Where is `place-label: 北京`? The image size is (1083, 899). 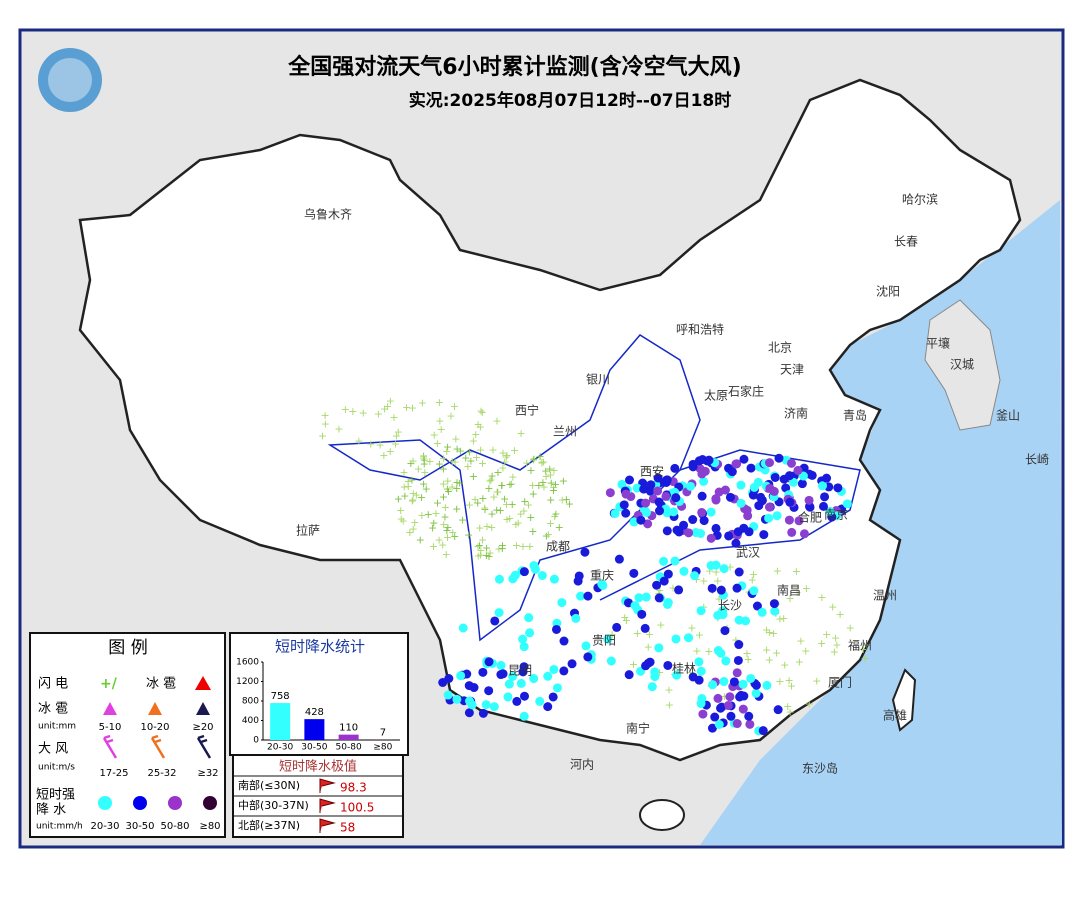
place-label: 北京 is located at coordinates (780, 348).